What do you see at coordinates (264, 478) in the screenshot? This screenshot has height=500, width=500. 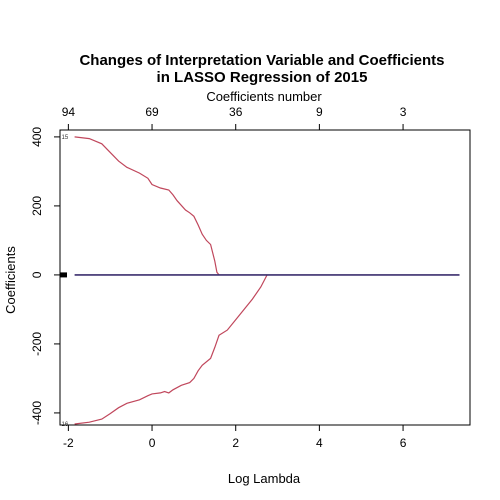 I see `x-axis-title: Log Lambda` at bounding box center [264, 478].